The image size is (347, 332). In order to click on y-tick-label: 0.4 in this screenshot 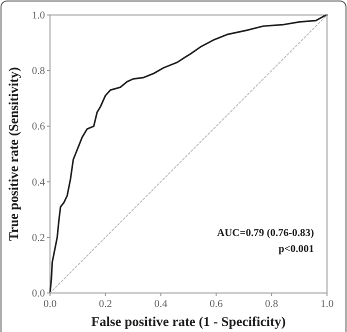, I will do `click(39, 182)`.